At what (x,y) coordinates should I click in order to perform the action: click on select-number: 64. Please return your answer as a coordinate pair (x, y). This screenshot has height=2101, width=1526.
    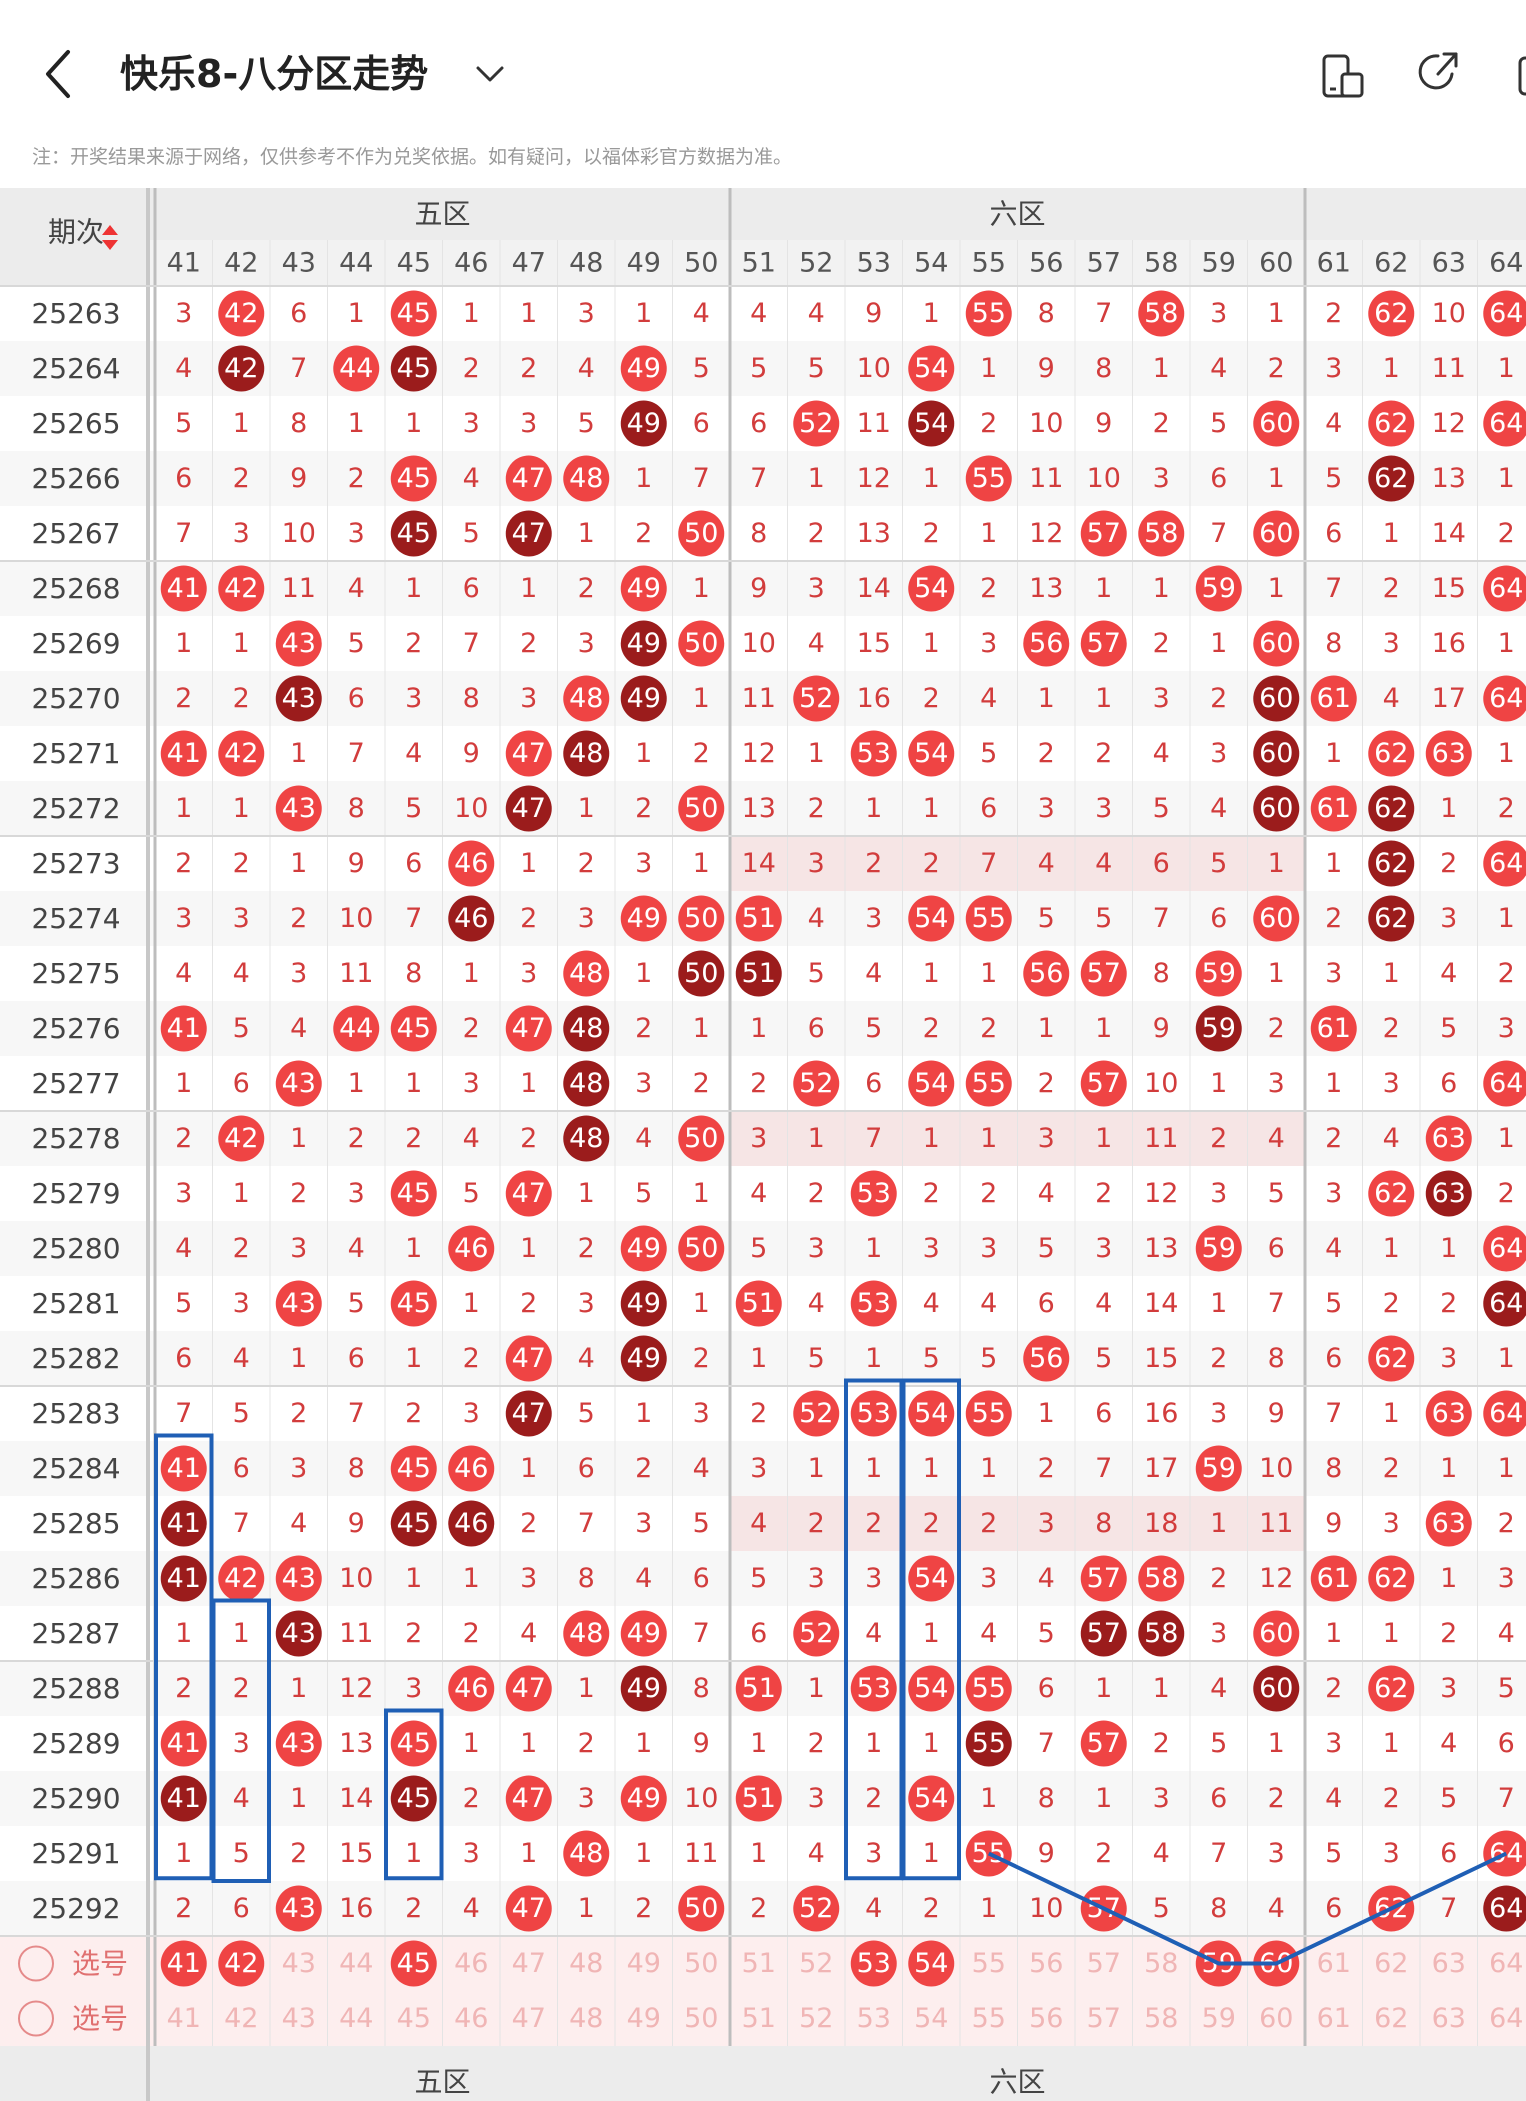
    Looking at the image, I should click on (1506, 1963).